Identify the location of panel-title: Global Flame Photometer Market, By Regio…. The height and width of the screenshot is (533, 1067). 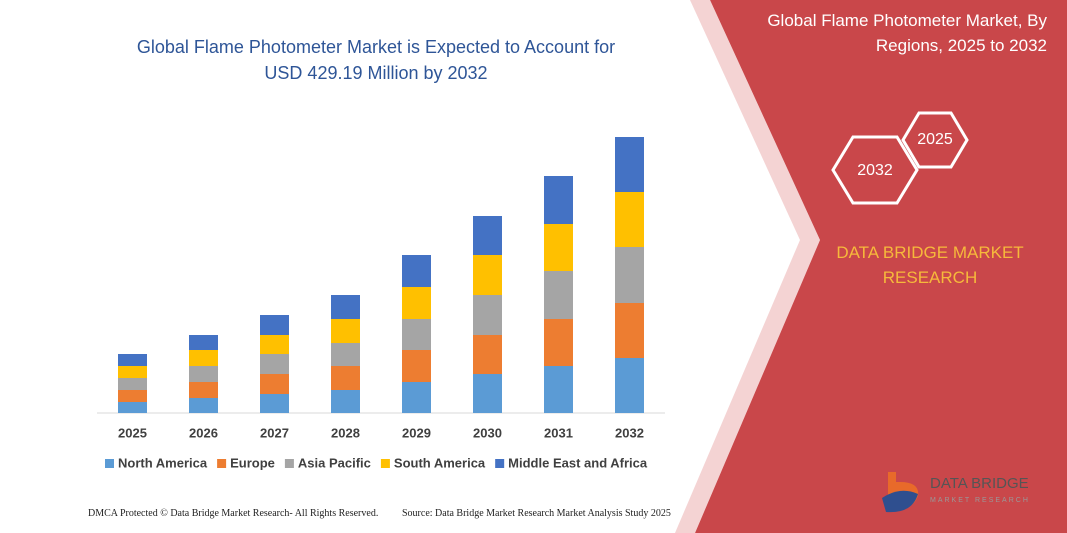
(907, 33).